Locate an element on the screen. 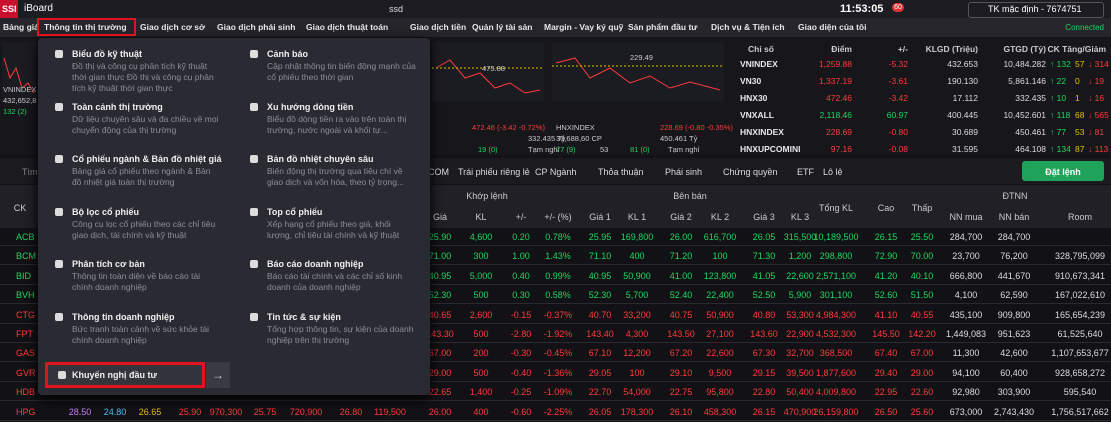 This screenshot has height=422, width=1111. nav-item: Bảng giá is located at coordinates (21, 27).